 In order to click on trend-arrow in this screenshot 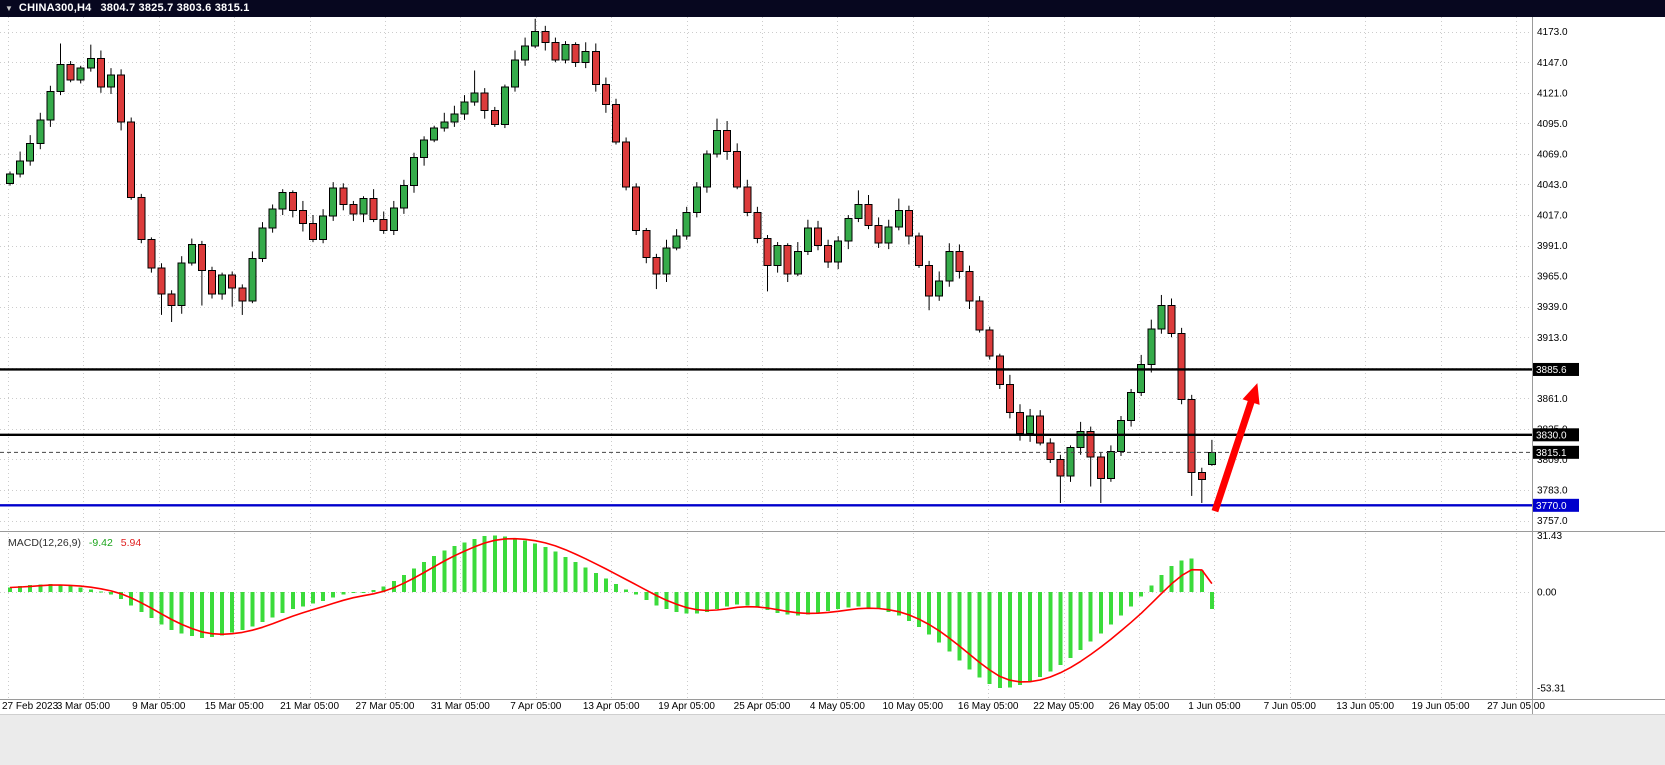, I will do `click(1235, 448)`.